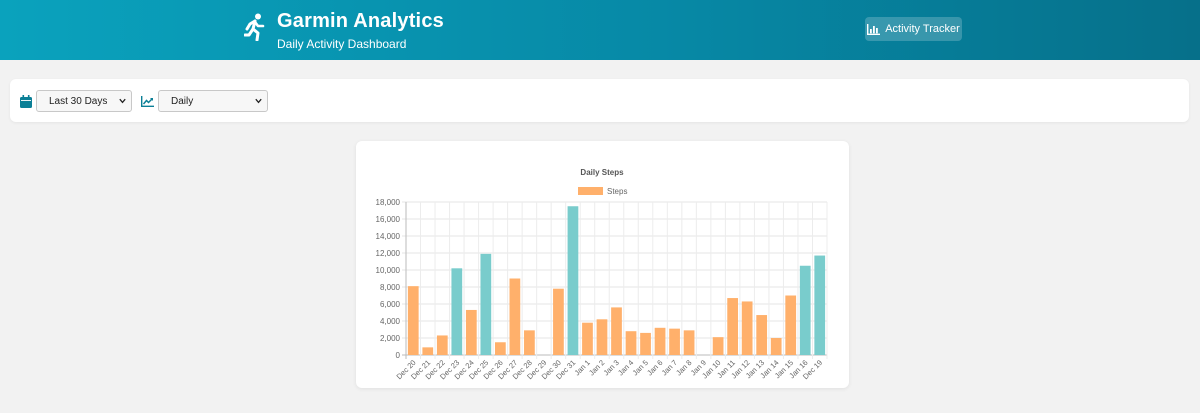 This screenshot has width=1200, height=413. Describe the element at coordinates (360, 21) in the screenshot. I see `app-title: Garmin Analytics` at that location.